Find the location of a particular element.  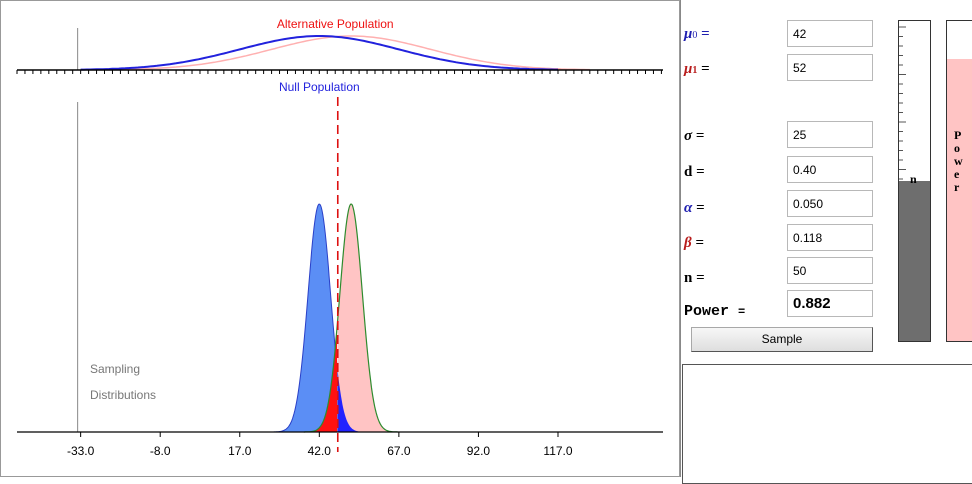

mu0-equals: = is located at coordinates (705, 34).